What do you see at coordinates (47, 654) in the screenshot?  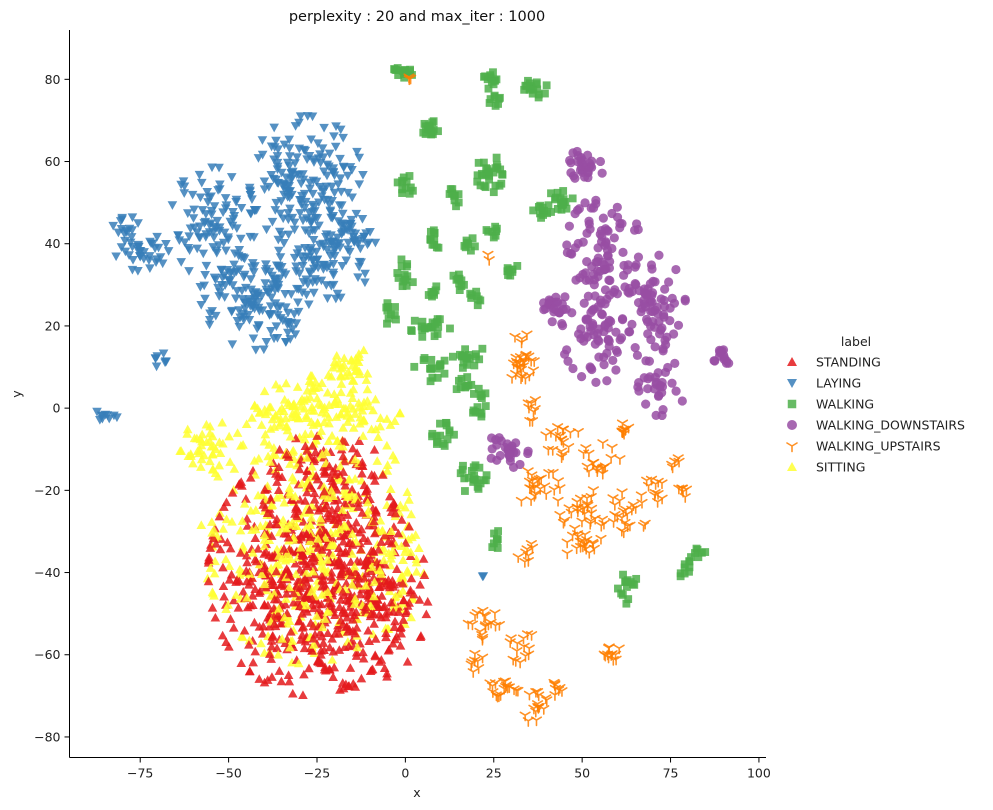 I see `y-tick-label: −60` at bounding box center [47, 654].